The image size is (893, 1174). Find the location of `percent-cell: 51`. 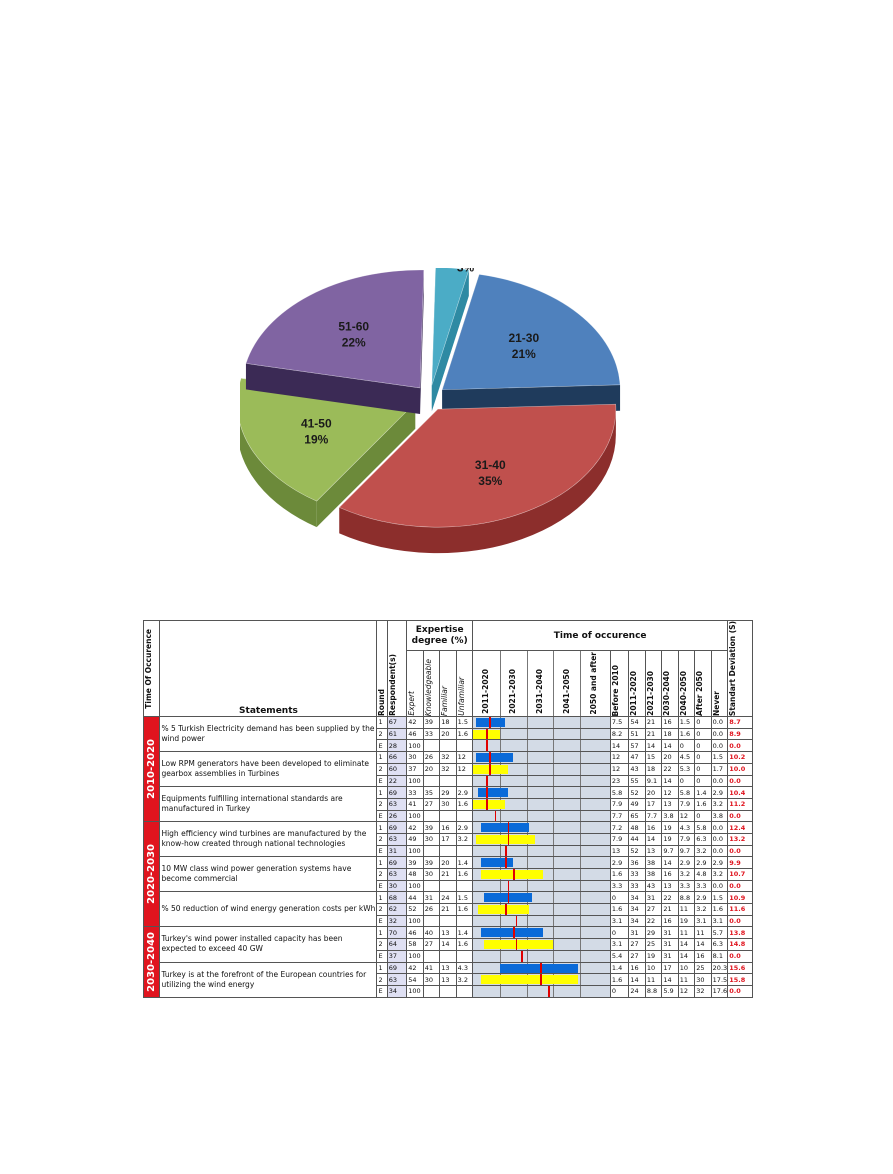

percent-cell: 51 is located at coordinates (637, 734).